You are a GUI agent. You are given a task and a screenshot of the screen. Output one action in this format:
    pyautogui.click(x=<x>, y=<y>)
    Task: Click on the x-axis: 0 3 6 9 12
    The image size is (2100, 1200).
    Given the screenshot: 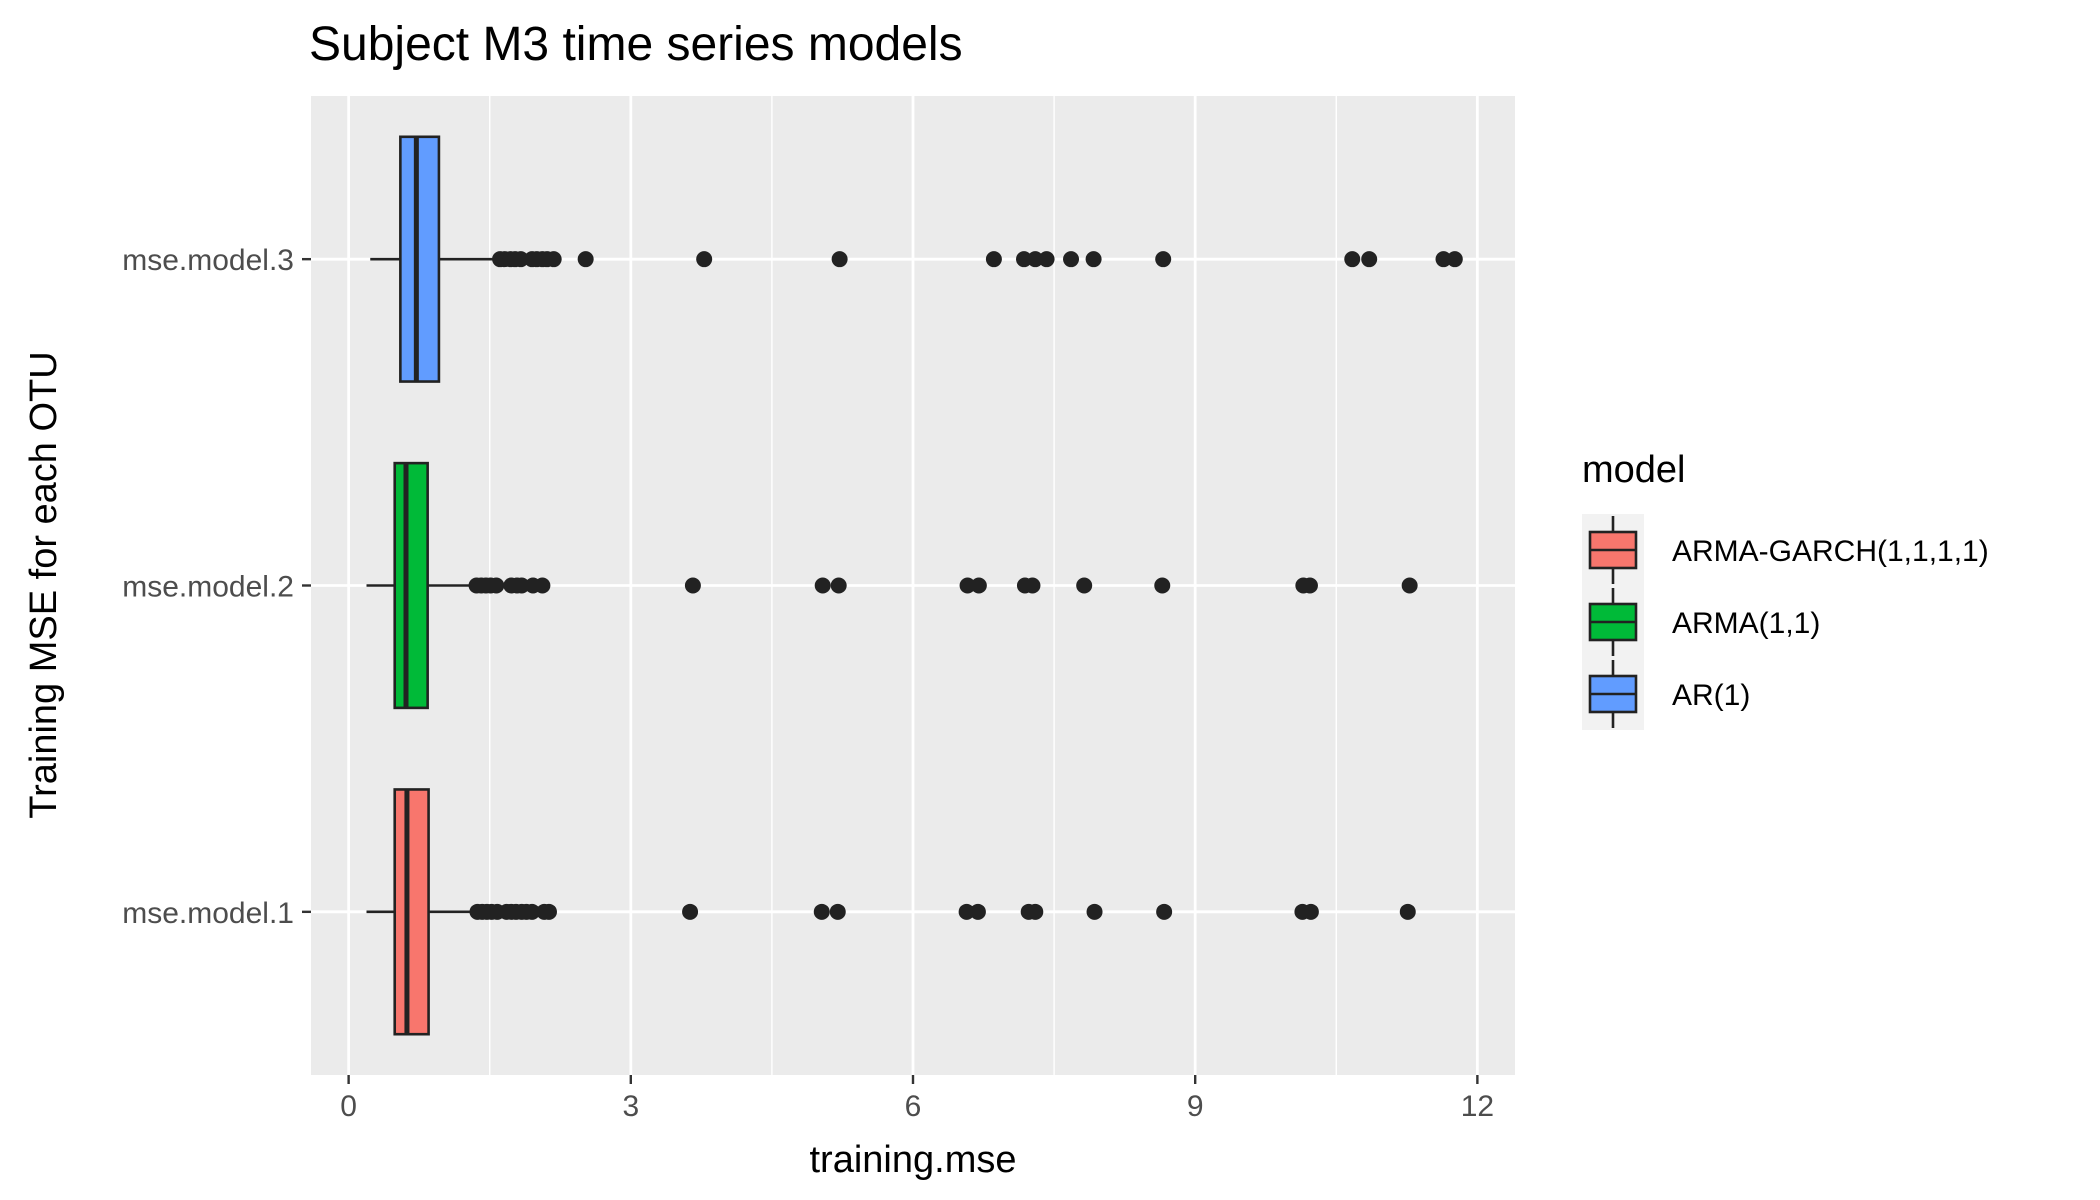 What is the action you would take?
    pyautogui.click(x=917, y=1099)
    